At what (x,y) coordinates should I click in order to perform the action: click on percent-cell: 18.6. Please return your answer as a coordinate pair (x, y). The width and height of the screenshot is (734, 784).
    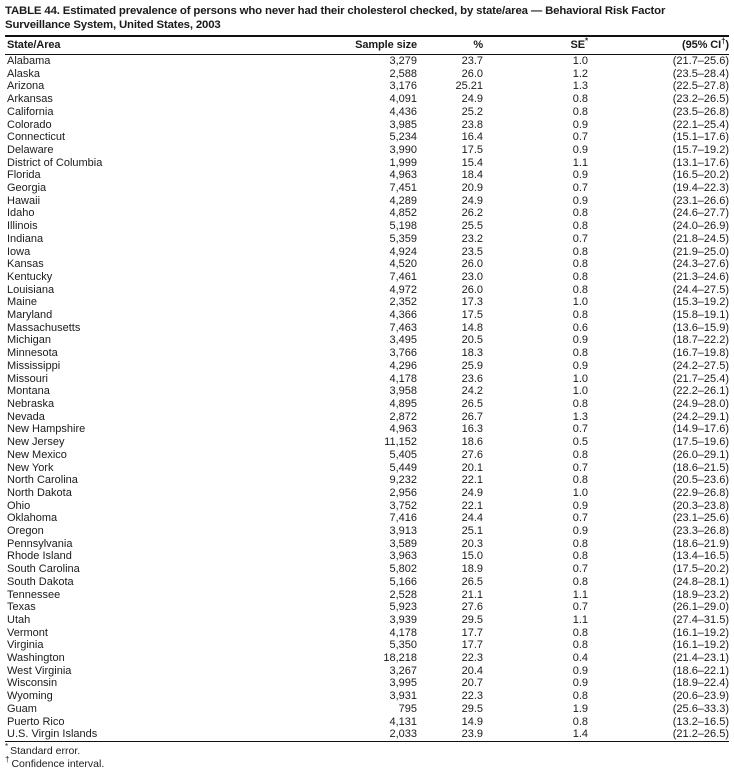
    Looking at the image, I should click on (472, 442).